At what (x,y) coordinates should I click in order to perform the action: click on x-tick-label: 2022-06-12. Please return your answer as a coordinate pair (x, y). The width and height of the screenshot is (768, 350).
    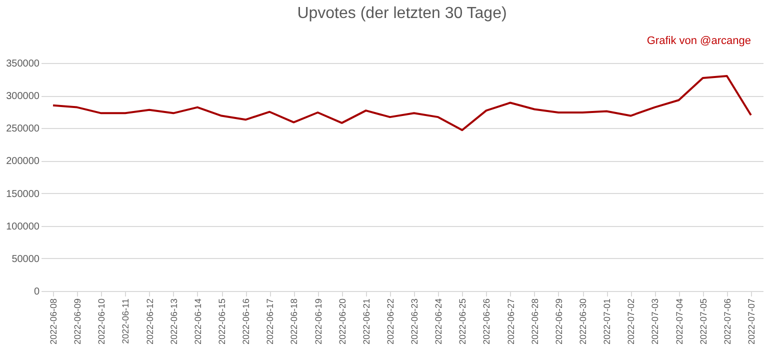
    Looking at the image, I should click on (149, 321).